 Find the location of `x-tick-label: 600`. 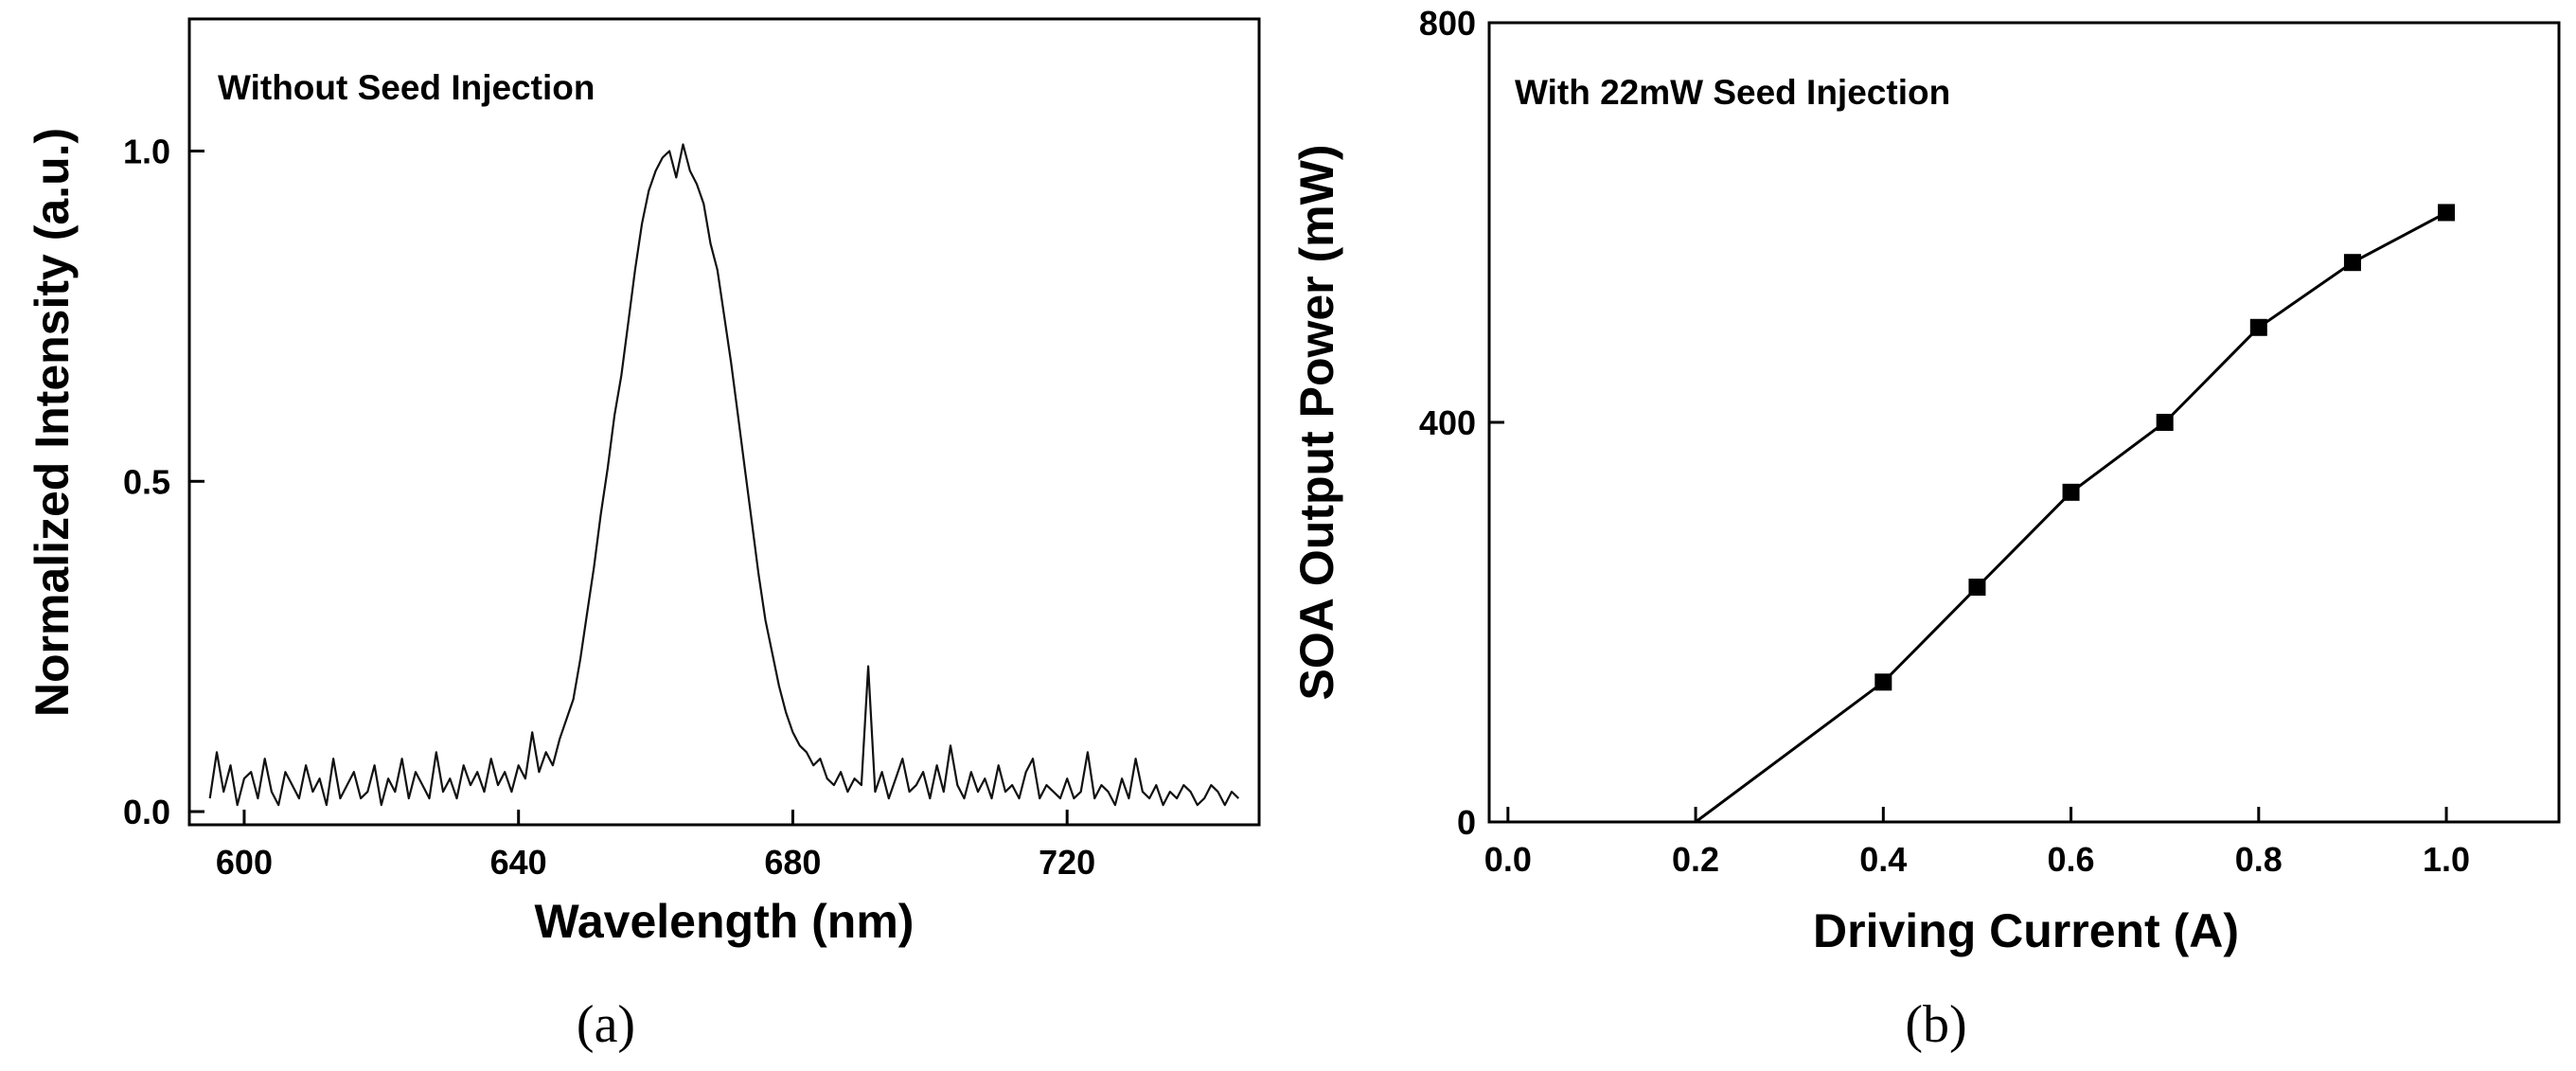

x-tick-label: 600 is located at coordinates (244, 863).